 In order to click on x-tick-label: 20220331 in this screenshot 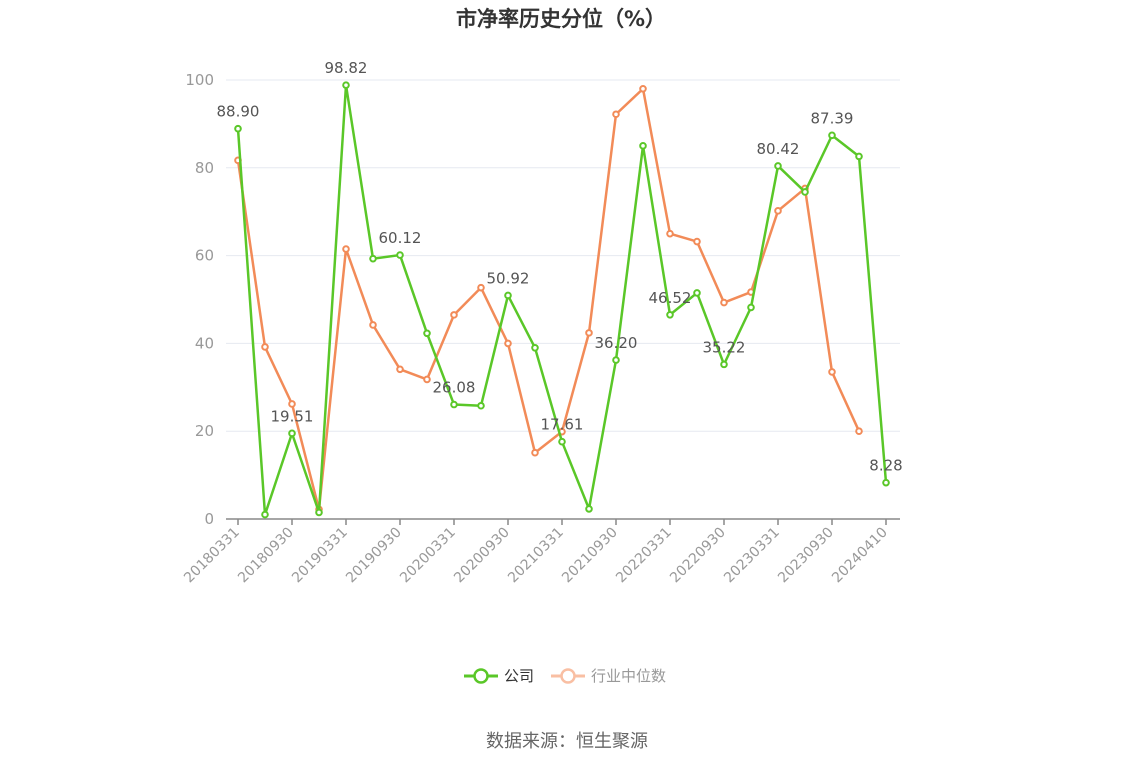, I will do `click(644, 556)`.